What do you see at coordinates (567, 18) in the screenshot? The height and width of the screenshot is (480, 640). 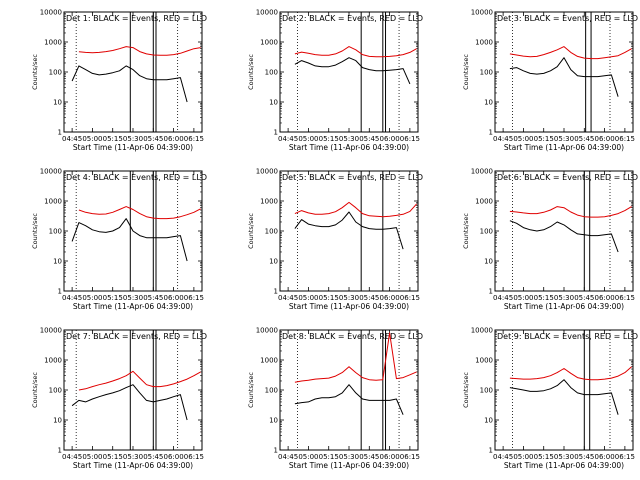 I see `panel-title: Det 3: BLACK = Events, RED = LLD` at bounding box center [567, 18].